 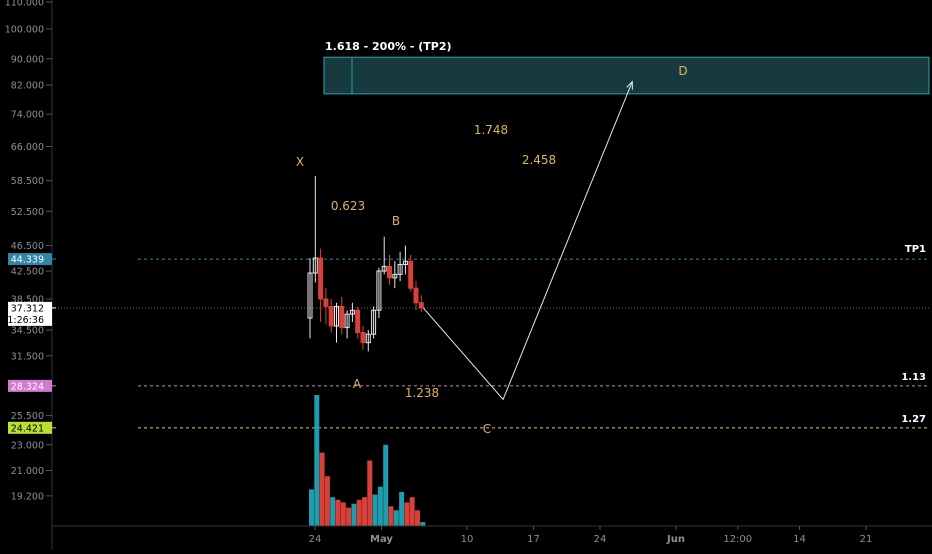 I want to click on x-tick-label: 14, so click(x=799, y=539).